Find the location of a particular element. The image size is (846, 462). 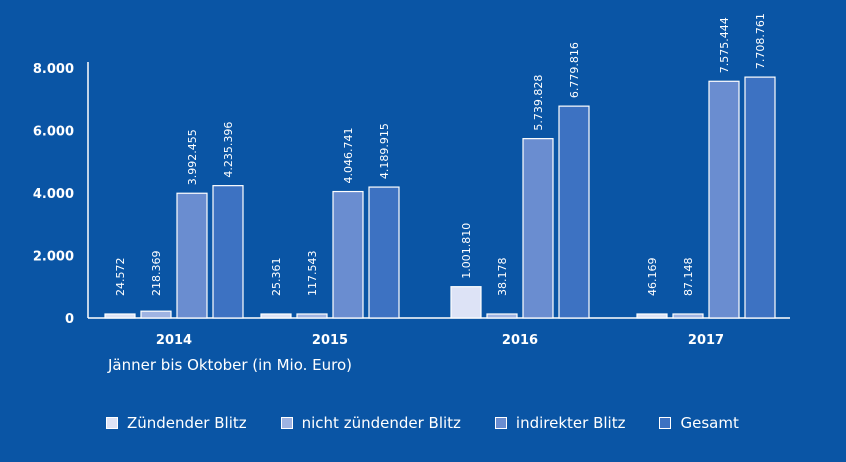

data-label: 1.001.810 is located at coordinates (466, 251).